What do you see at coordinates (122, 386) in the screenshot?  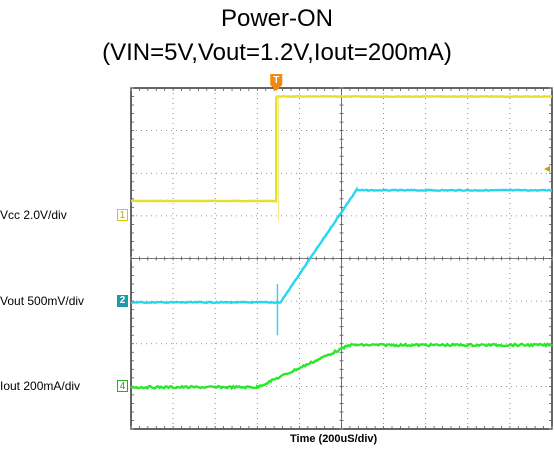 I see `channel-4-marker: 4` at bounding box center [122, 386].